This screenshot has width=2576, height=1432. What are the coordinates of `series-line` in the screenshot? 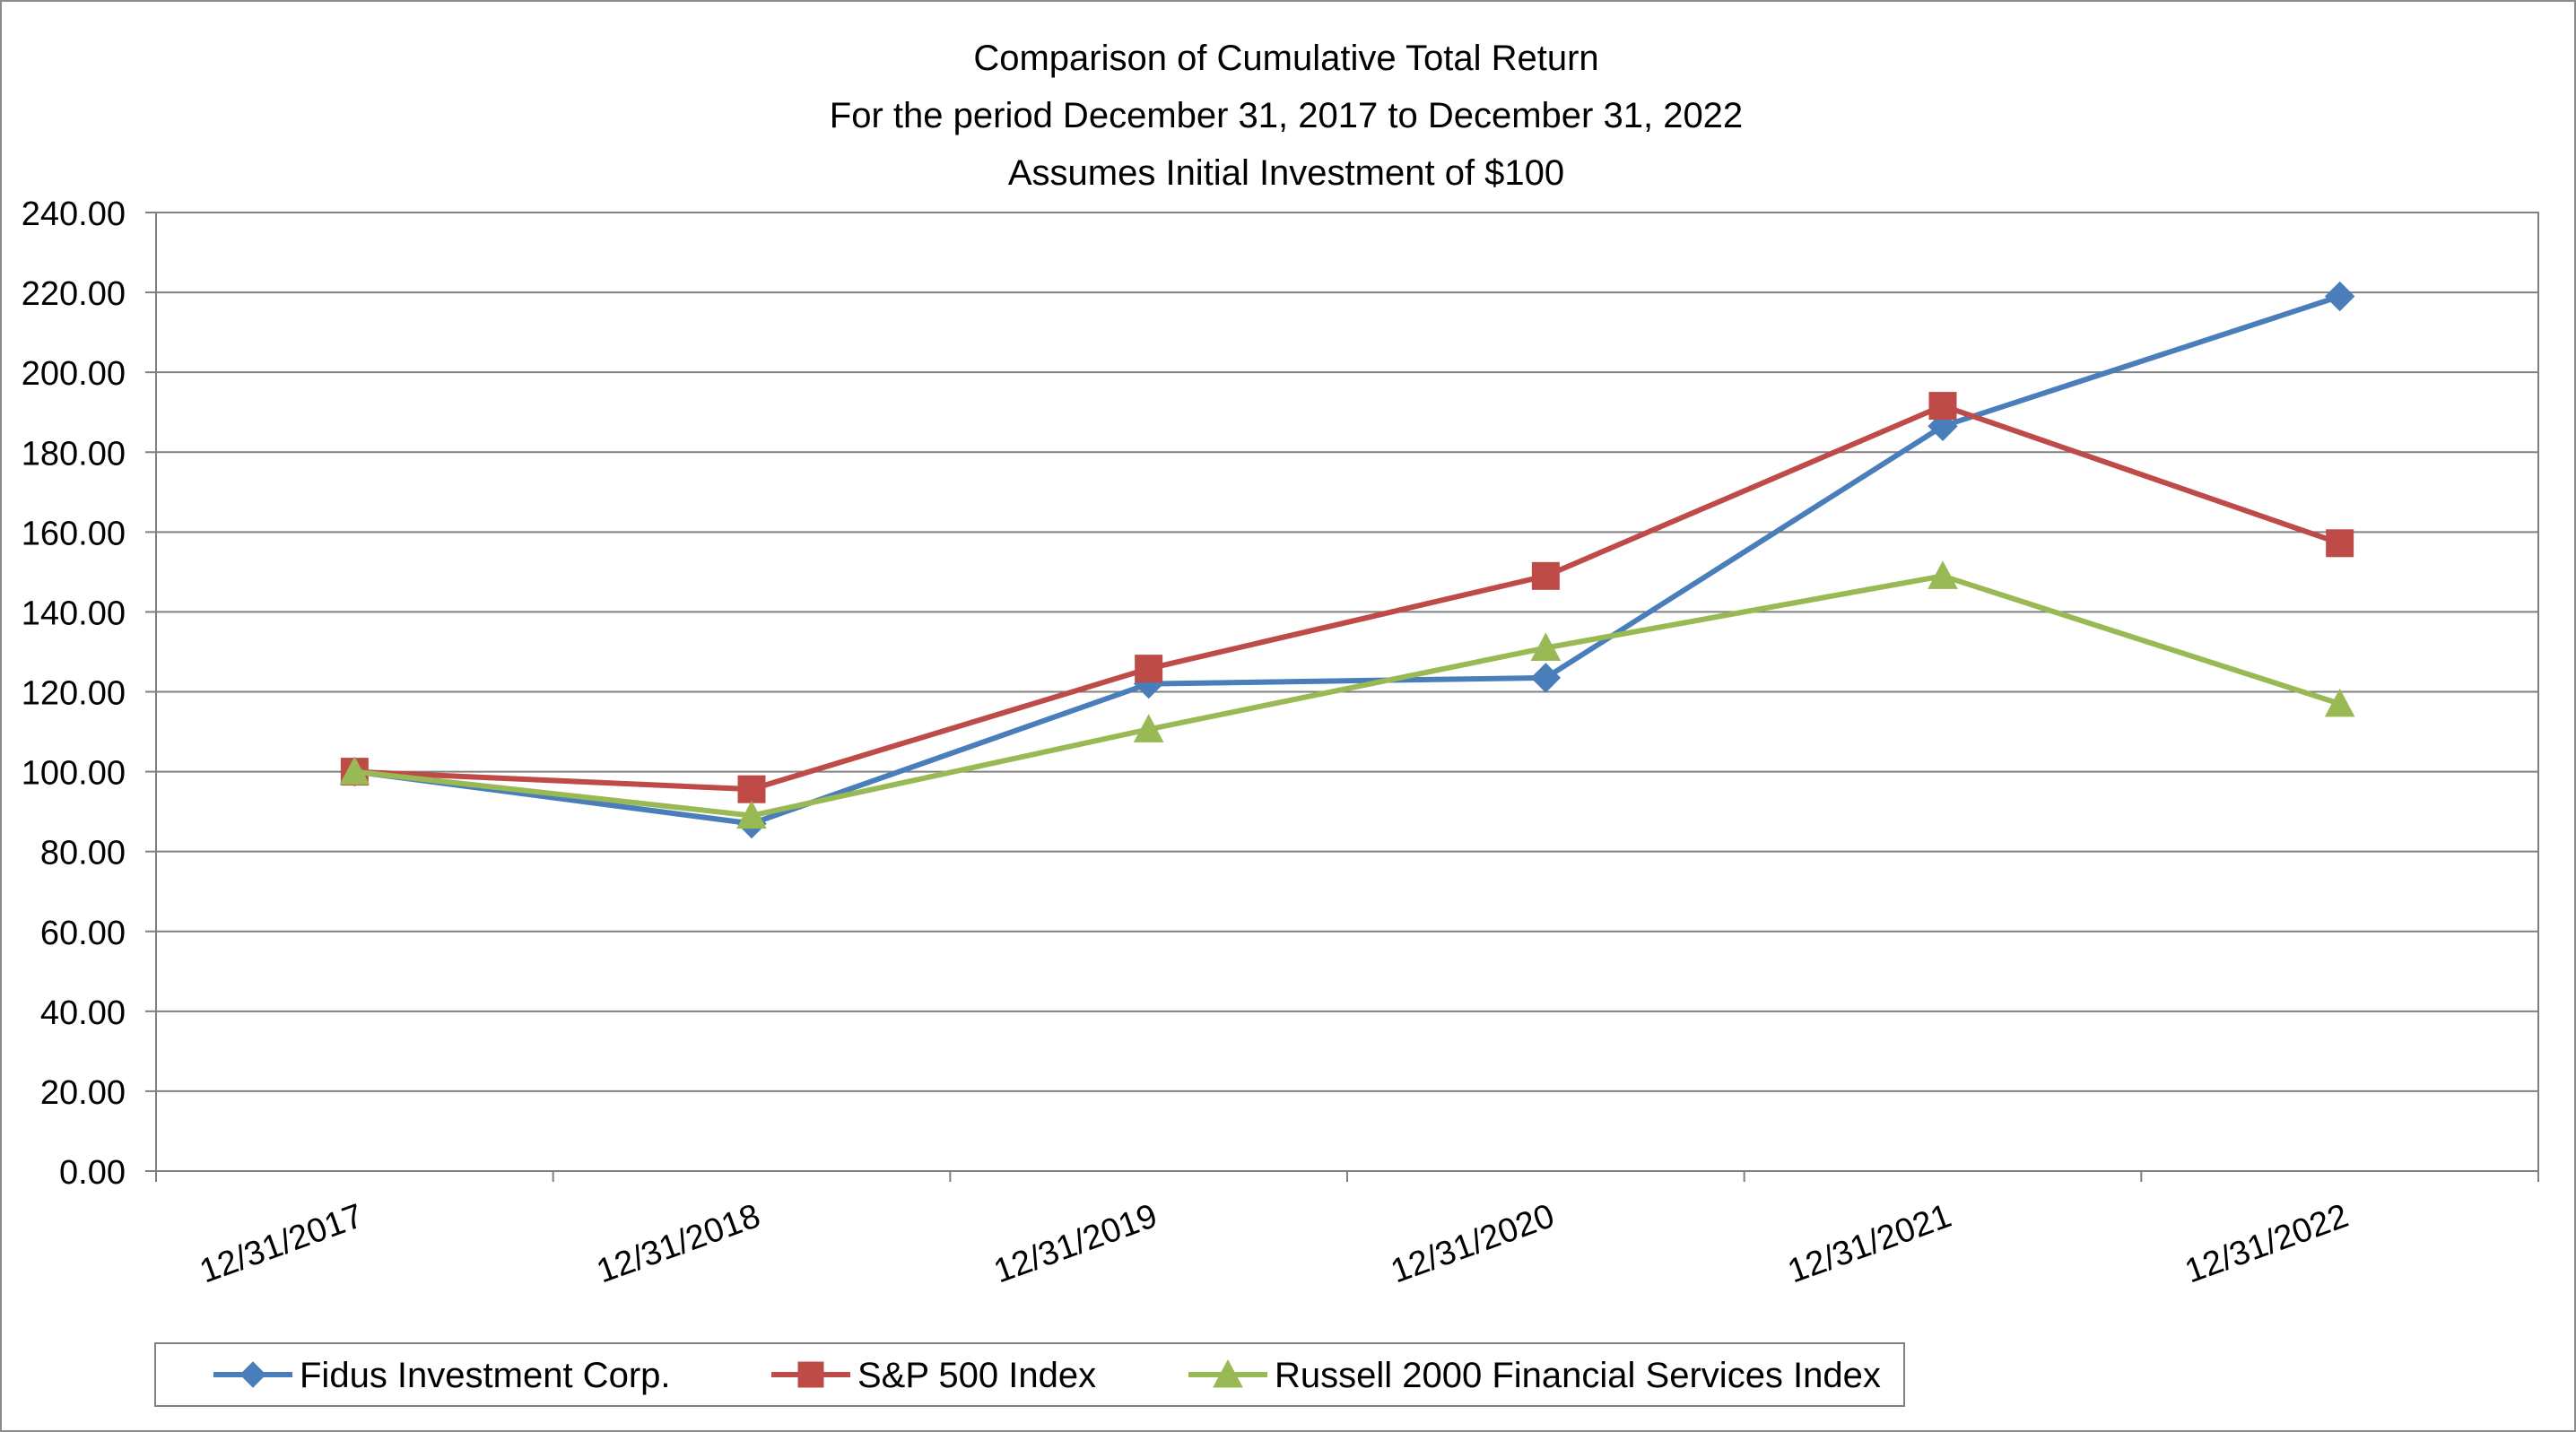 It's located at (1347, 696).